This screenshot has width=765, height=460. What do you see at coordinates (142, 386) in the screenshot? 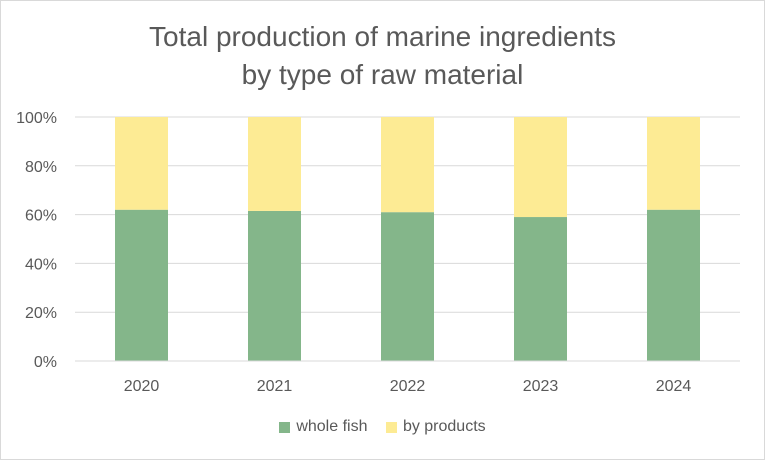
I see `x-tick-label-2020: 2020` at bounding box center [142, 386].